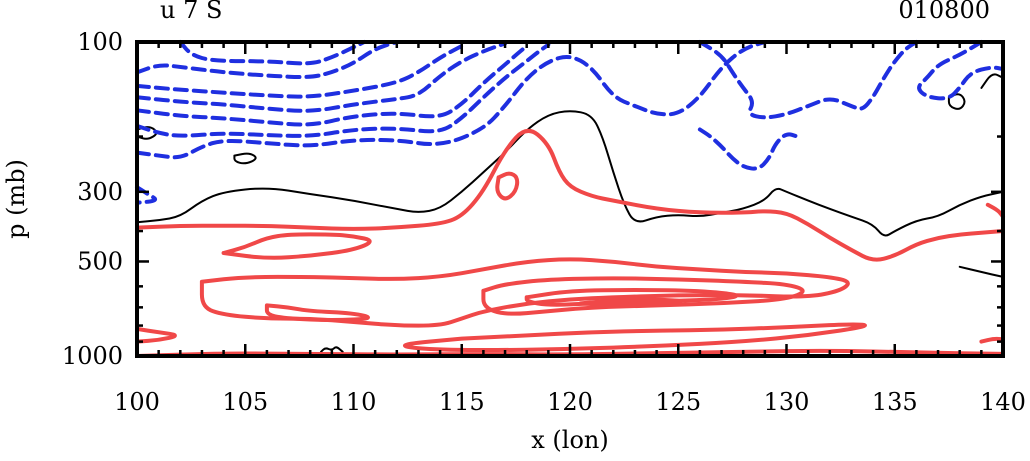  I want to click on x-tick-label-130: 130, so click(787, 402).